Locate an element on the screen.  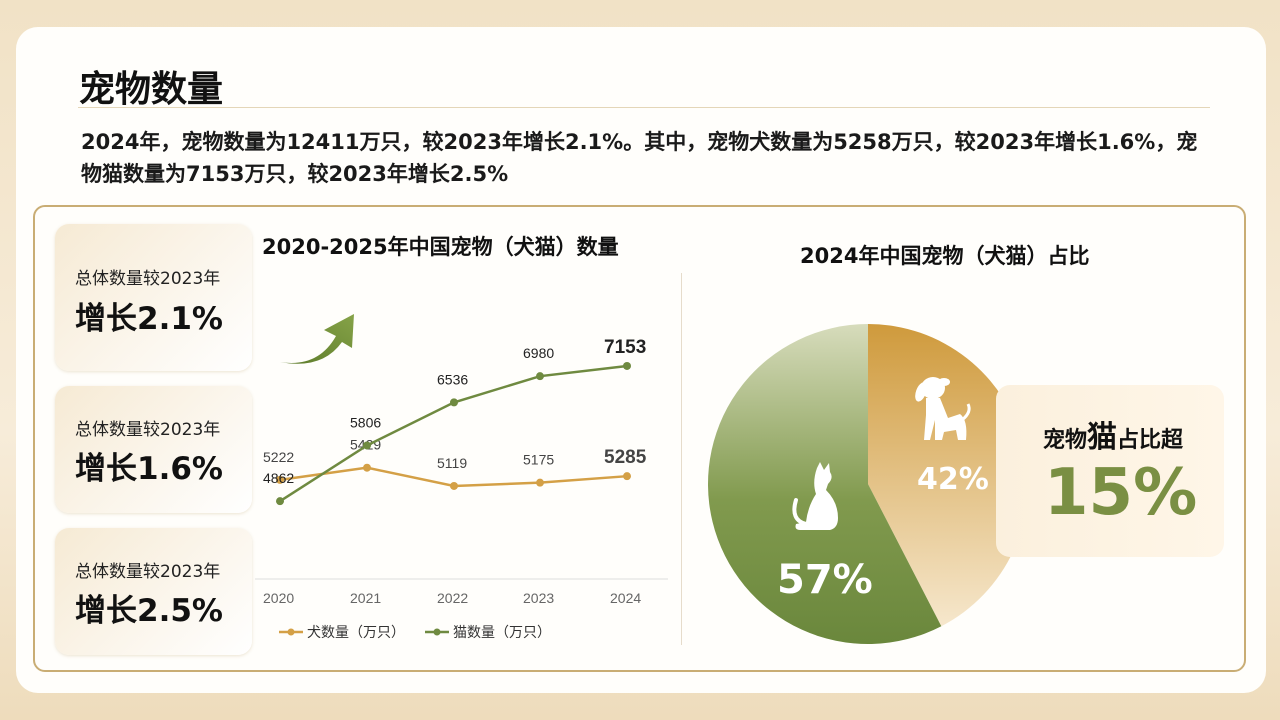
pie-slice-dog is located at coordinates (948, 475).